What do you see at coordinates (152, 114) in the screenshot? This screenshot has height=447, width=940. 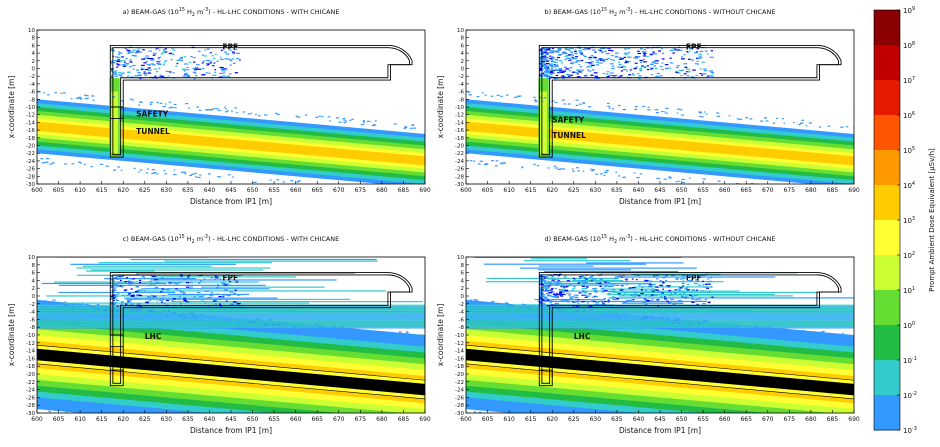 I see `region-label-safety: SAFETY` at bounding box center [152, 114].